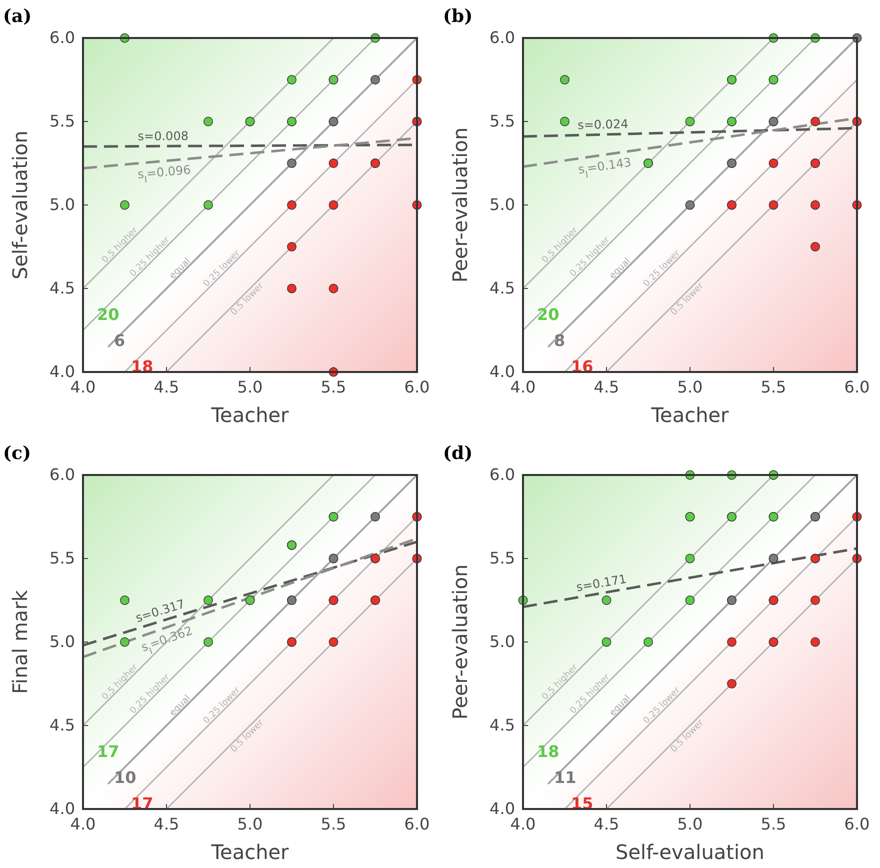  Describe the element at coordinates (20, 642) in the screenshot. I see `y-axis-title: Final mark` at that location.